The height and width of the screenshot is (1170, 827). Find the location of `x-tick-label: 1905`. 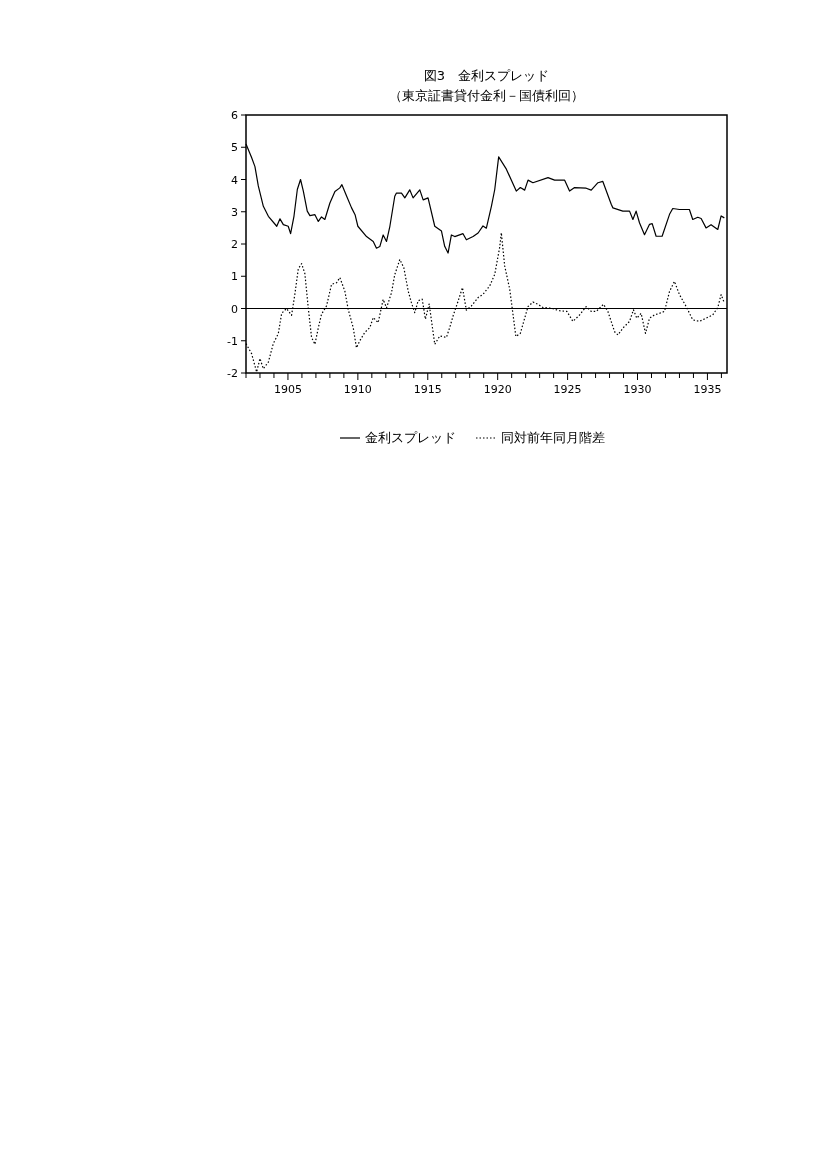

x-tick-label: 1905 is located at coordinates (287, 389).